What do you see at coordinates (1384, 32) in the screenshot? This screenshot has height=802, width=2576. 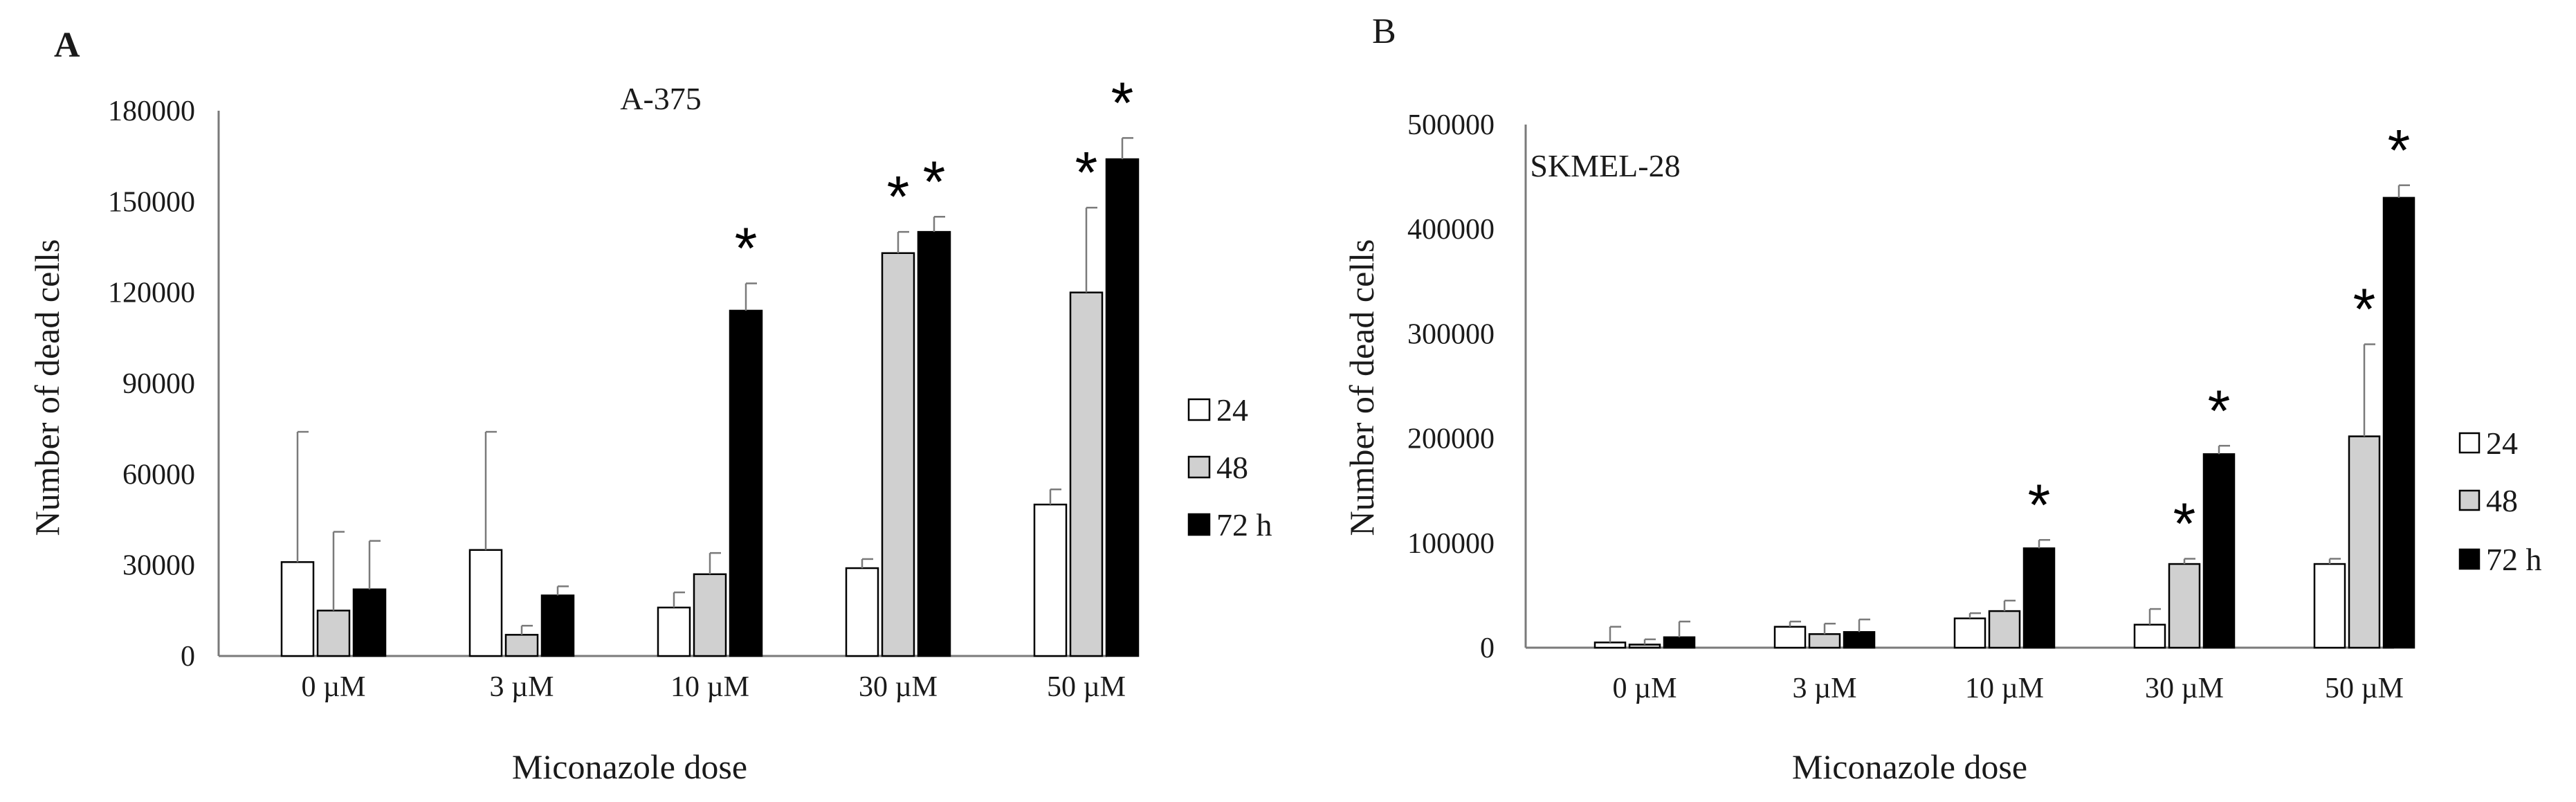 I see `panel-letter: B` at bounding box center [1384, 32].